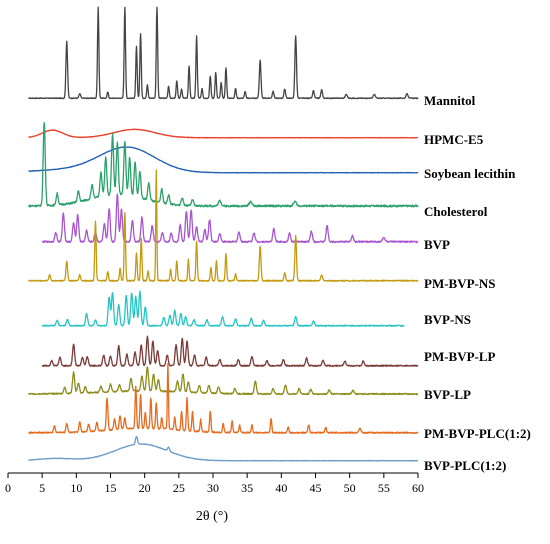 This screenshot has width=550, height=544. I want to click on series-label-4: BVP, so click(437, 244).